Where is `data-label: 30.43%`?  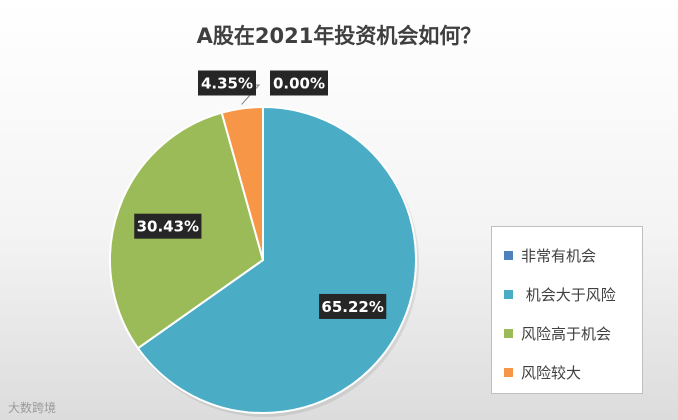
data-label: 30.43% is located at coordinates (168, 226).